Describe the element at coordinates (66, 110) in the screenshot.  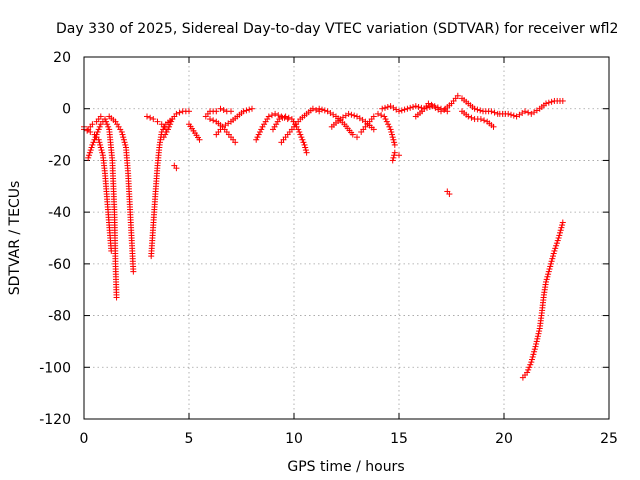
I see `y-tick-label: 0` at that location.